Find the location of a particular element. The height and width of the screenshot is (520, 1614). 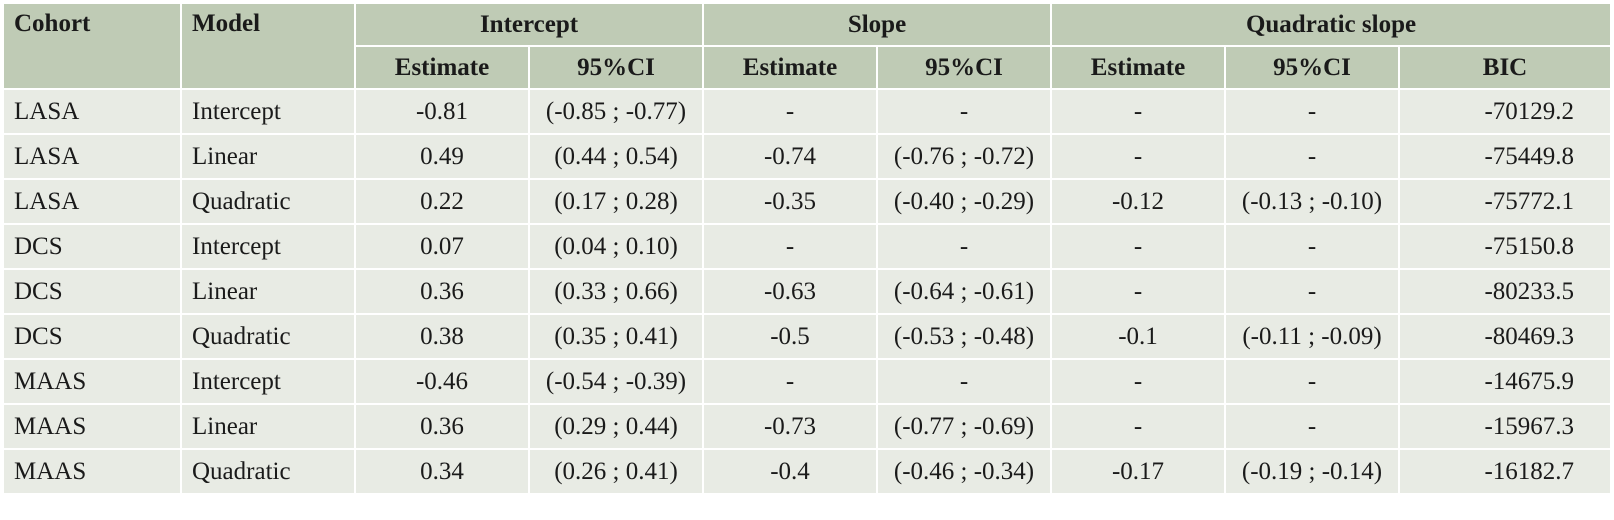

cell-slope-estimate: -0.4 is located at coordinates (790, 471).